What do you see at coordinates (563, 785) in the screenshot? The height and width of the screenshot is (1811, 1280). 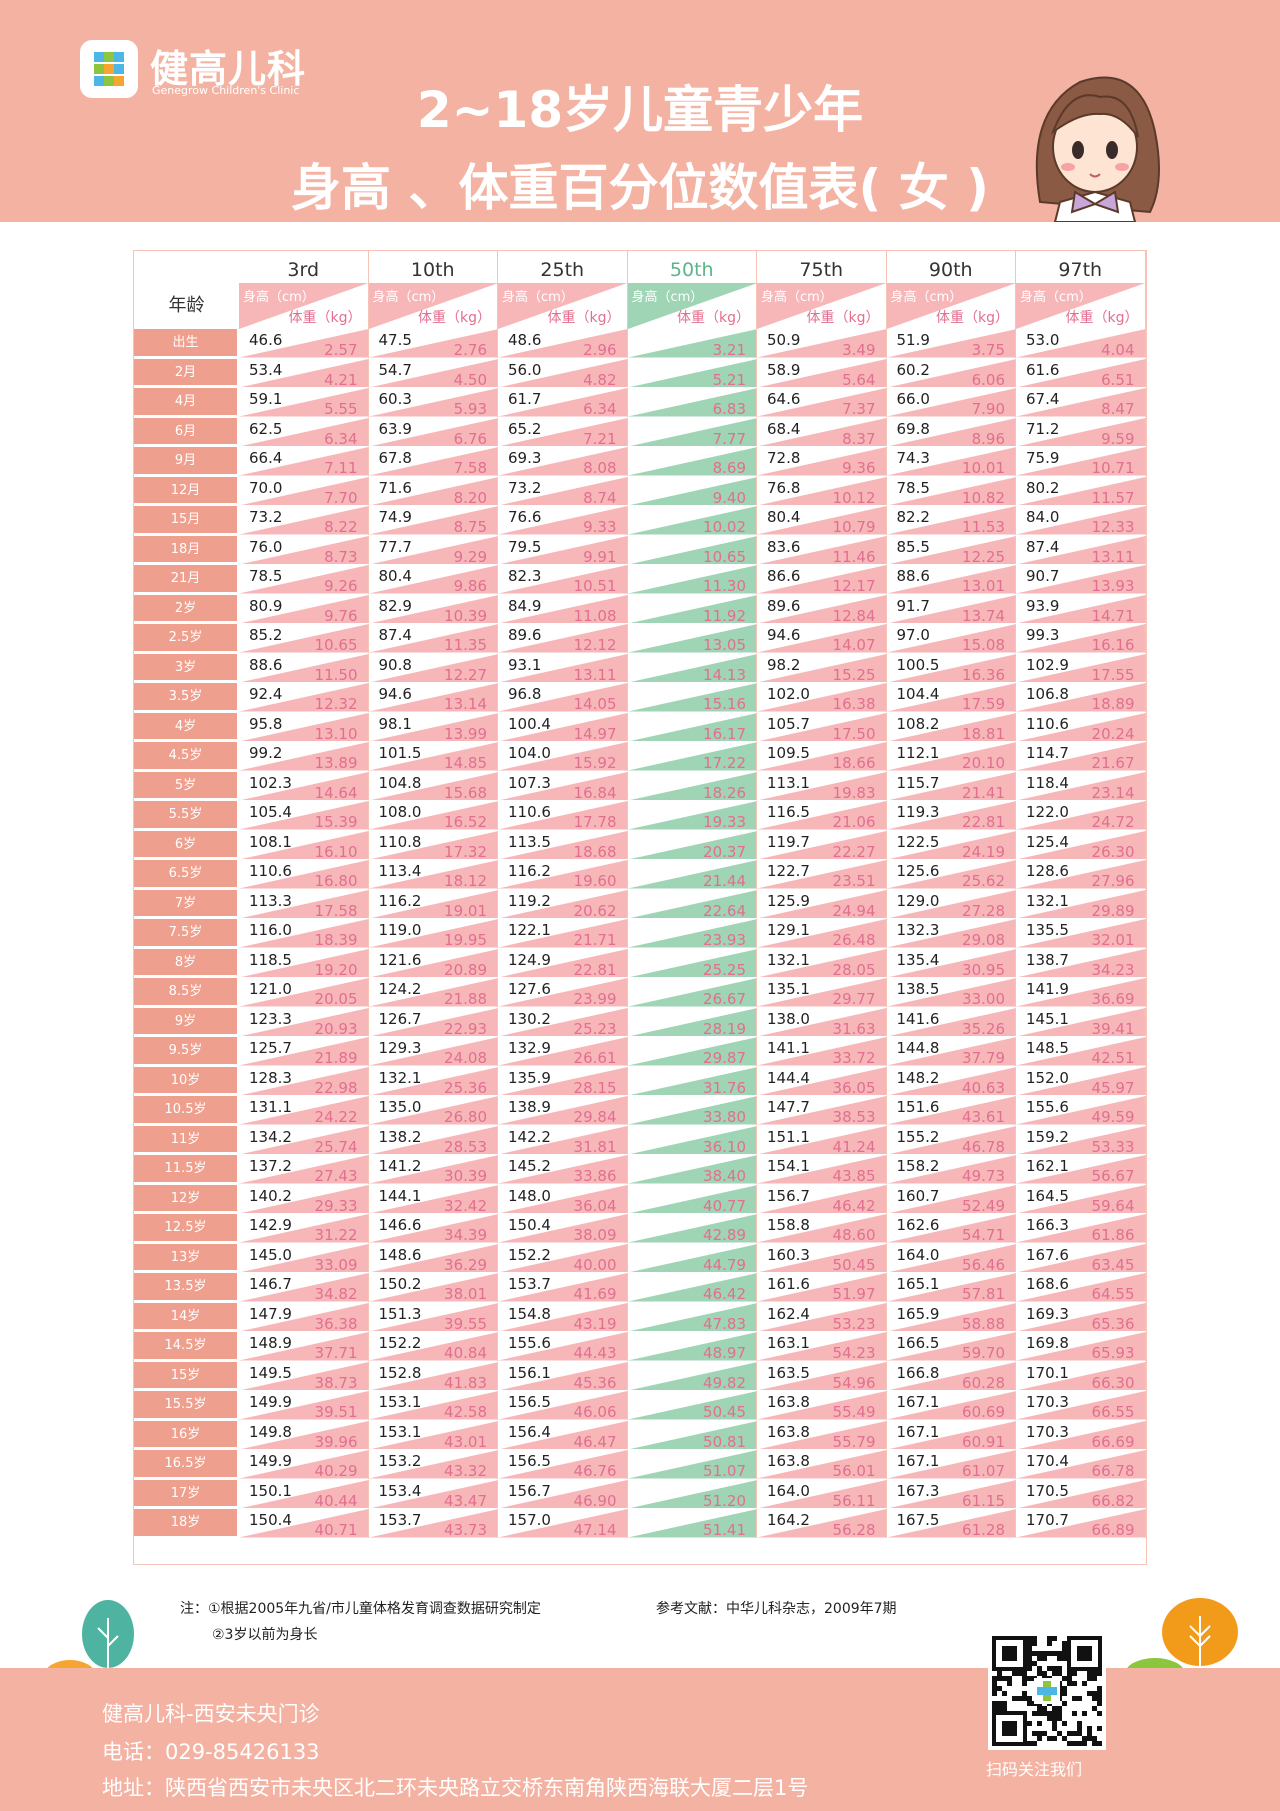 I see `table-cell: 107.3 16.84` at bounding box center [563, 785].